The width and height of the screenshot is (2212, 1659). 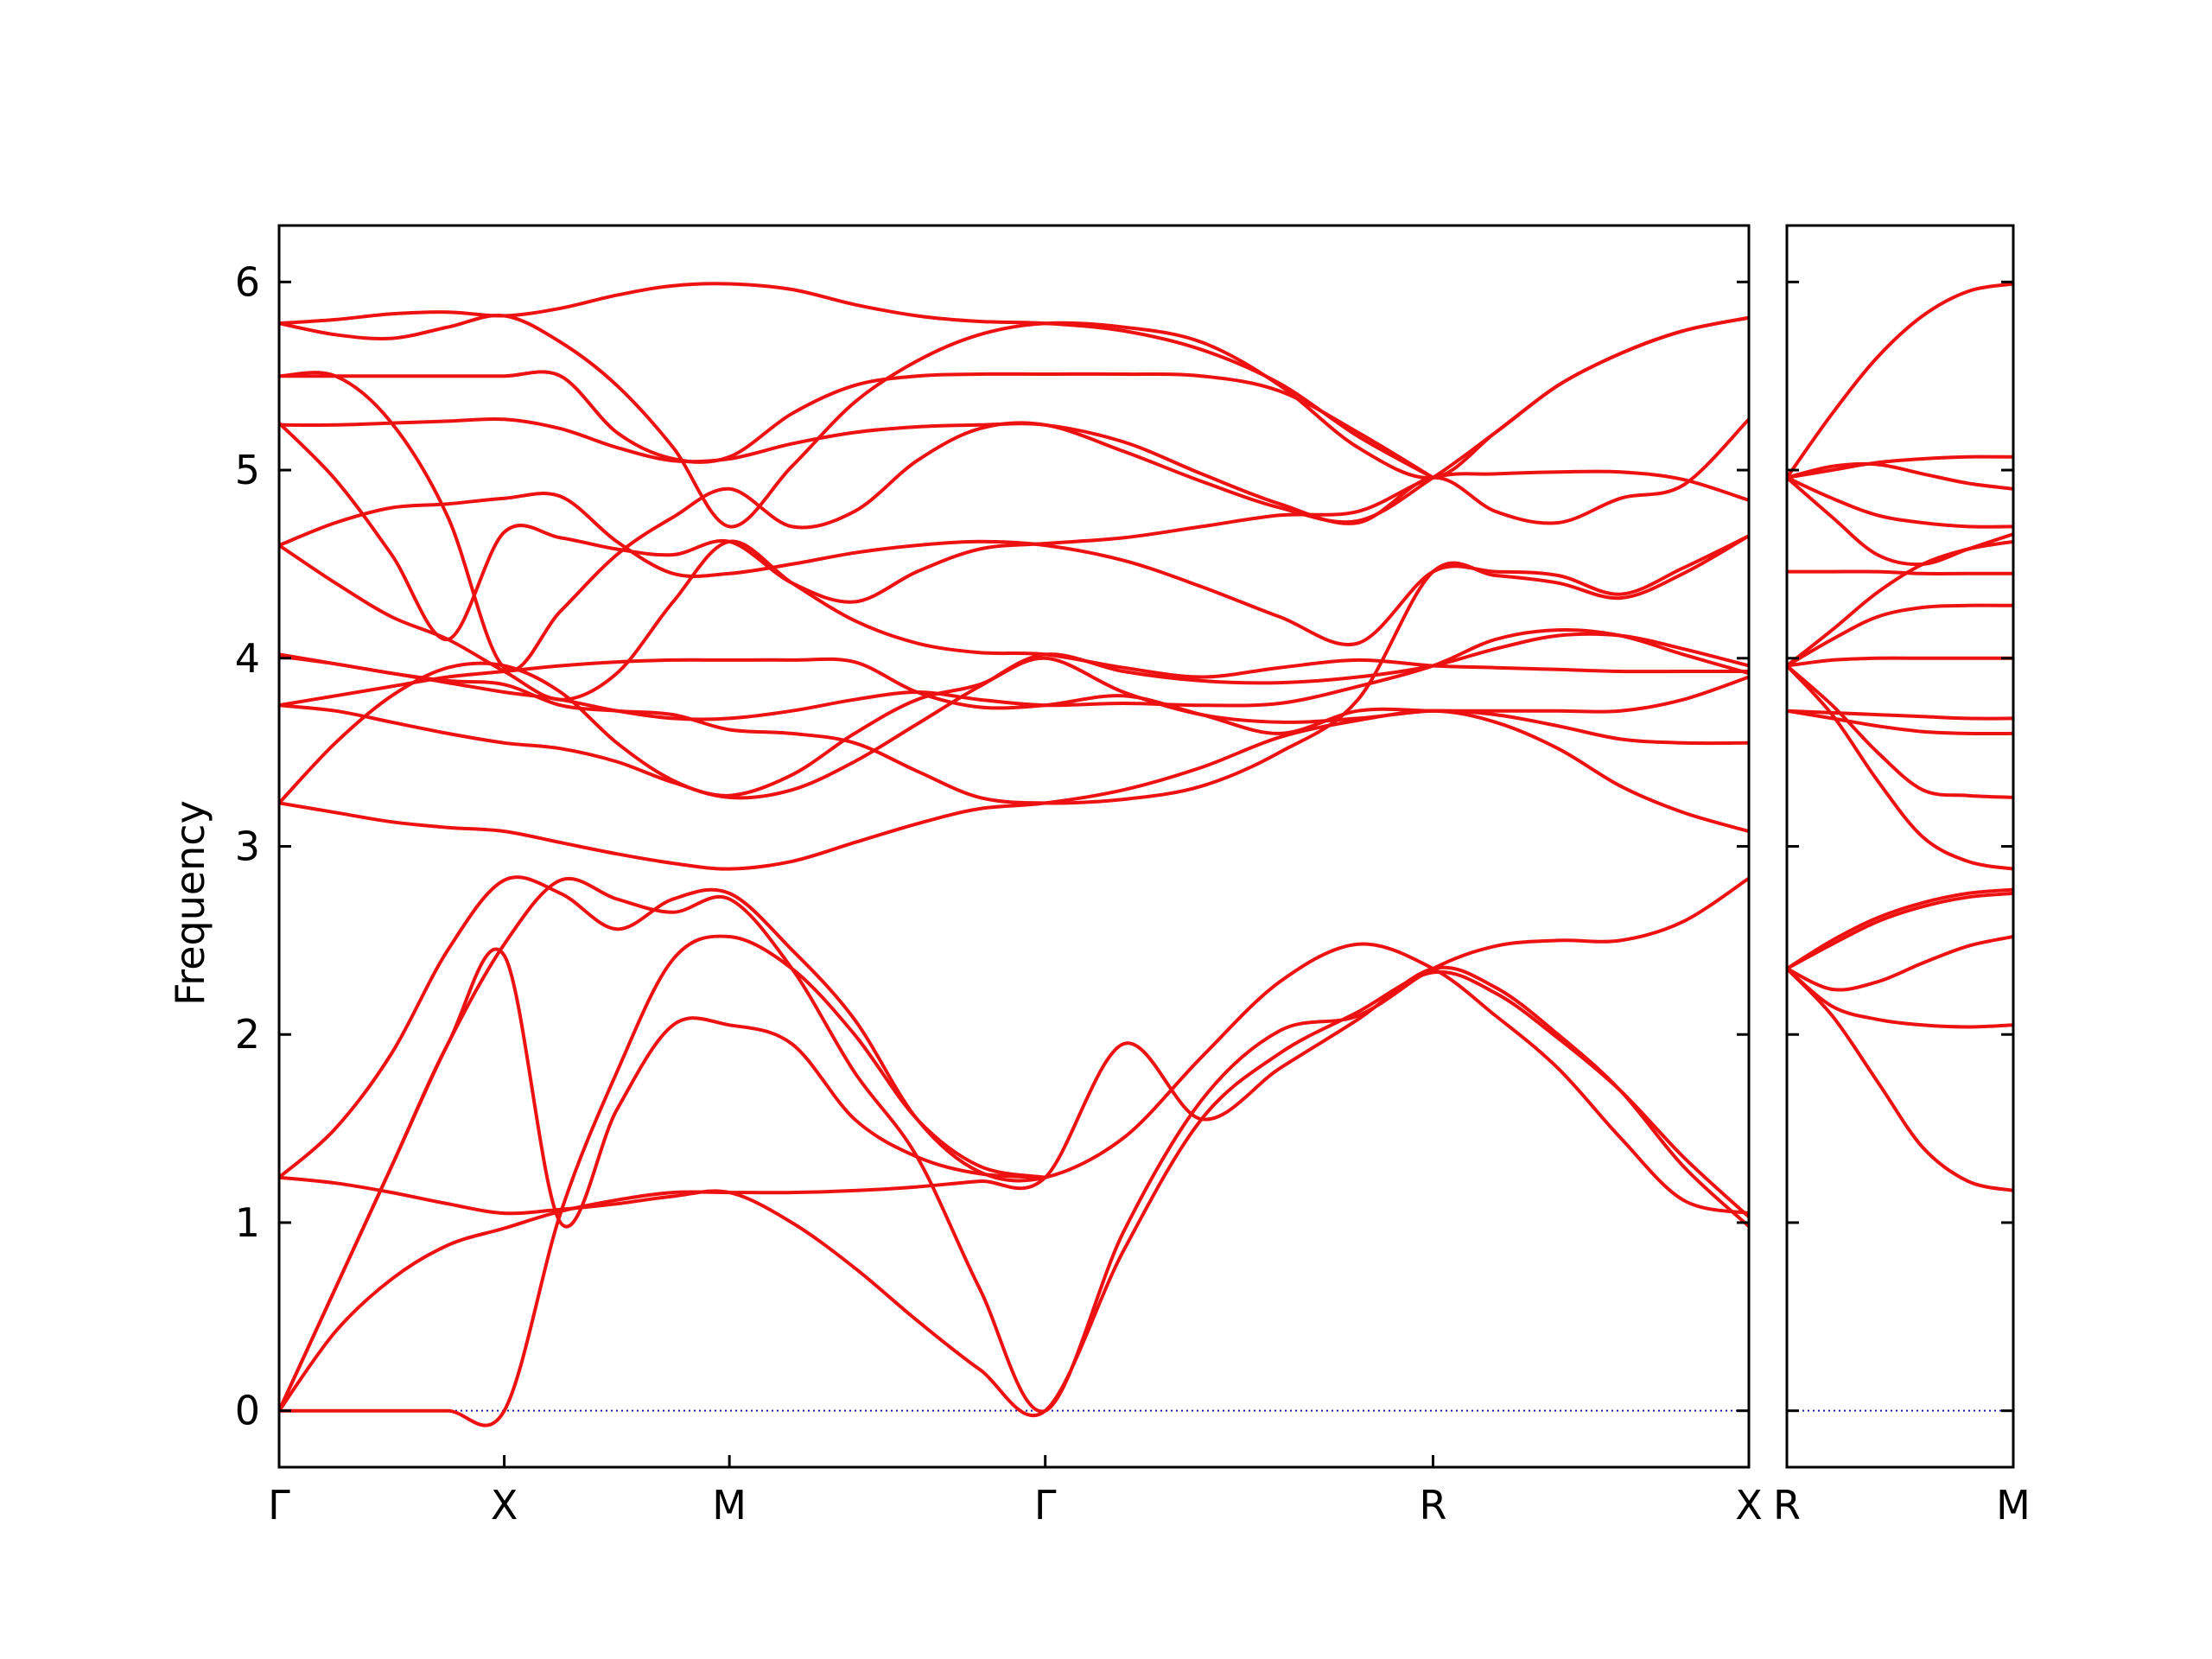 I want to click on y-tick-label: 4, so click(x=247, y=658).